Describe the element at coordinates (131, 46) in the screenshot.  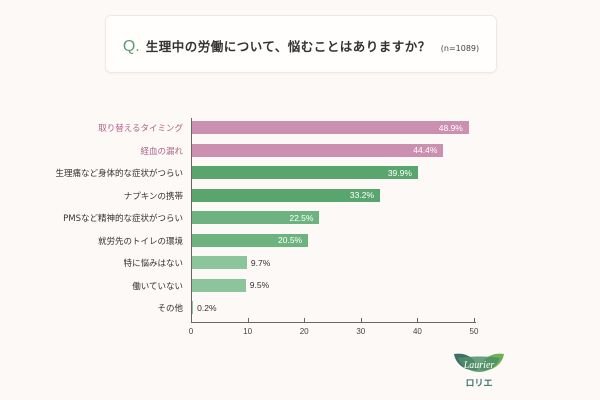
I see `q-mark: Q.` at that location.